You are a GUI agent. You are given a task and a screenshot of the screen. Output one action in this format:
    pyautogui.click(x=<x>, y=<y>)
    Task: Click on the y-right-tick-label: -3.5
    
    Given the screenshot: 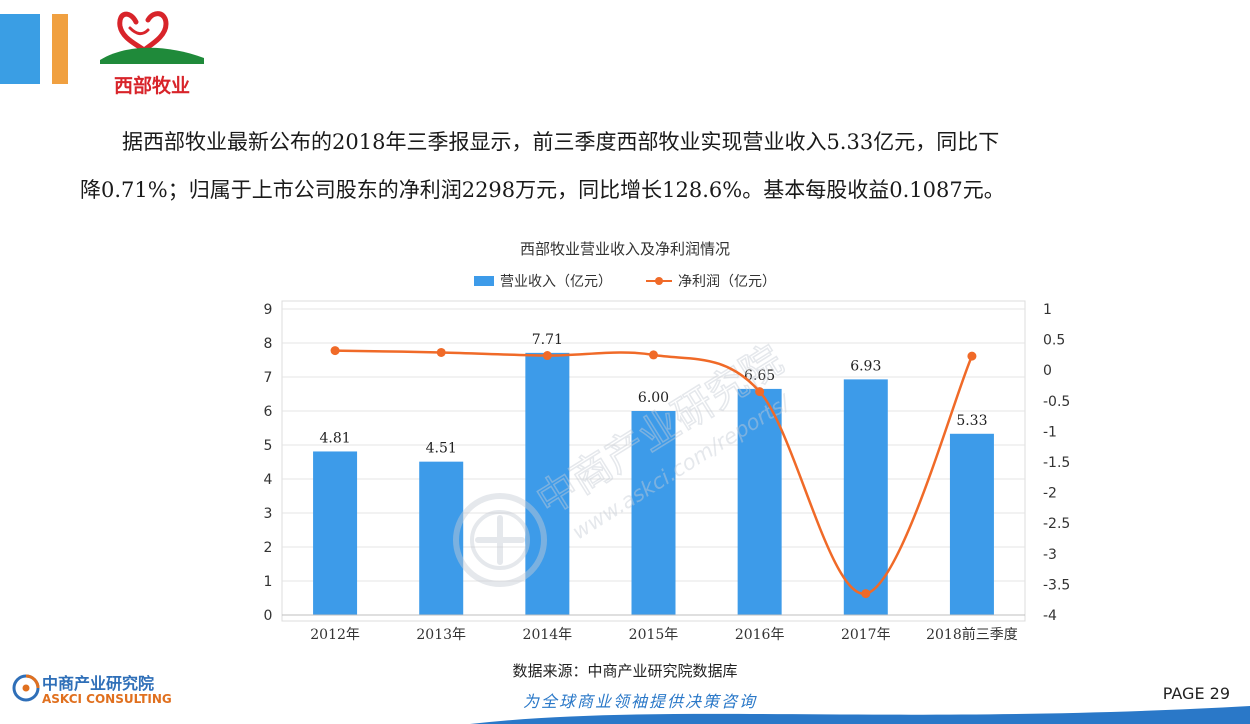 What is the action you would take?
    pyautogui.click(x=1056, y=585)
    